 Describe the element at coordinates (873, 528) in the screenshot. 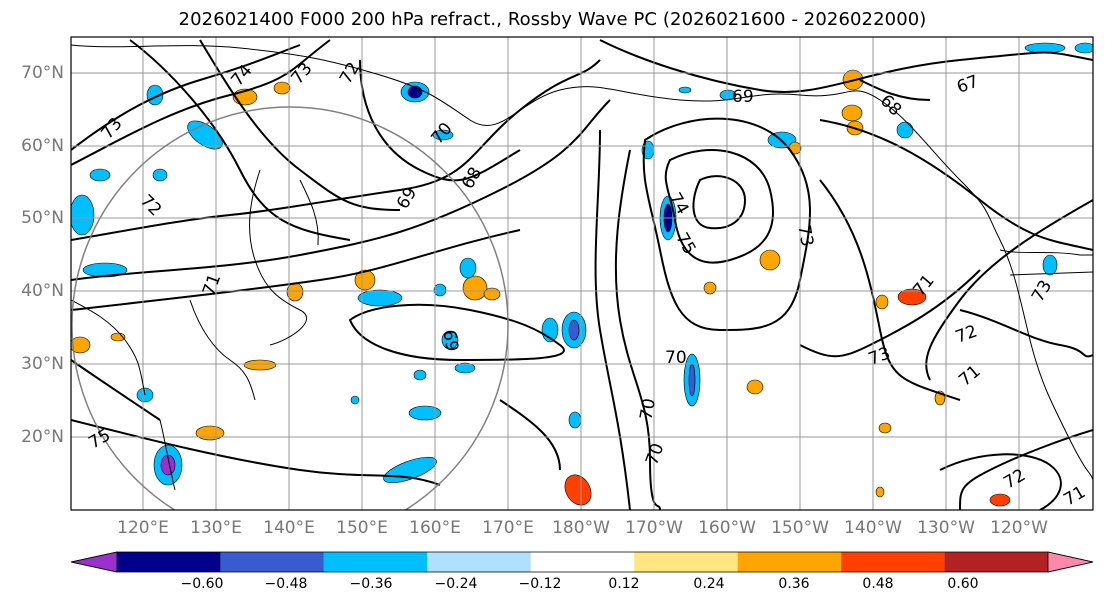

I see `lon-label-140w: 140°W` at that location.